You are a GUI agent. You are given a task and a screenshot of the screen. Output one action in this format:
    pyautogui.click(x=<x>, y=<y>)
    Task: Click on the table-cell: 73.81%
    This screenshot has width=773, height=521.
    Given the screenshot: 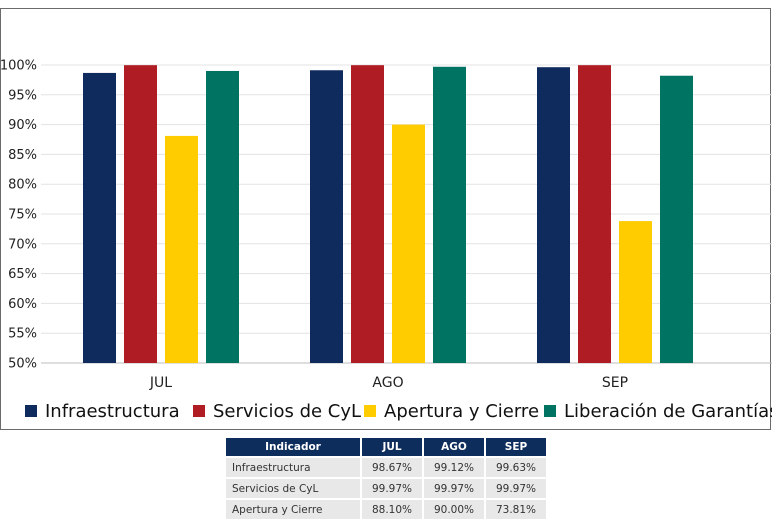 What is the action you would take?
    pyautogui.click(x=516, y=509)
    